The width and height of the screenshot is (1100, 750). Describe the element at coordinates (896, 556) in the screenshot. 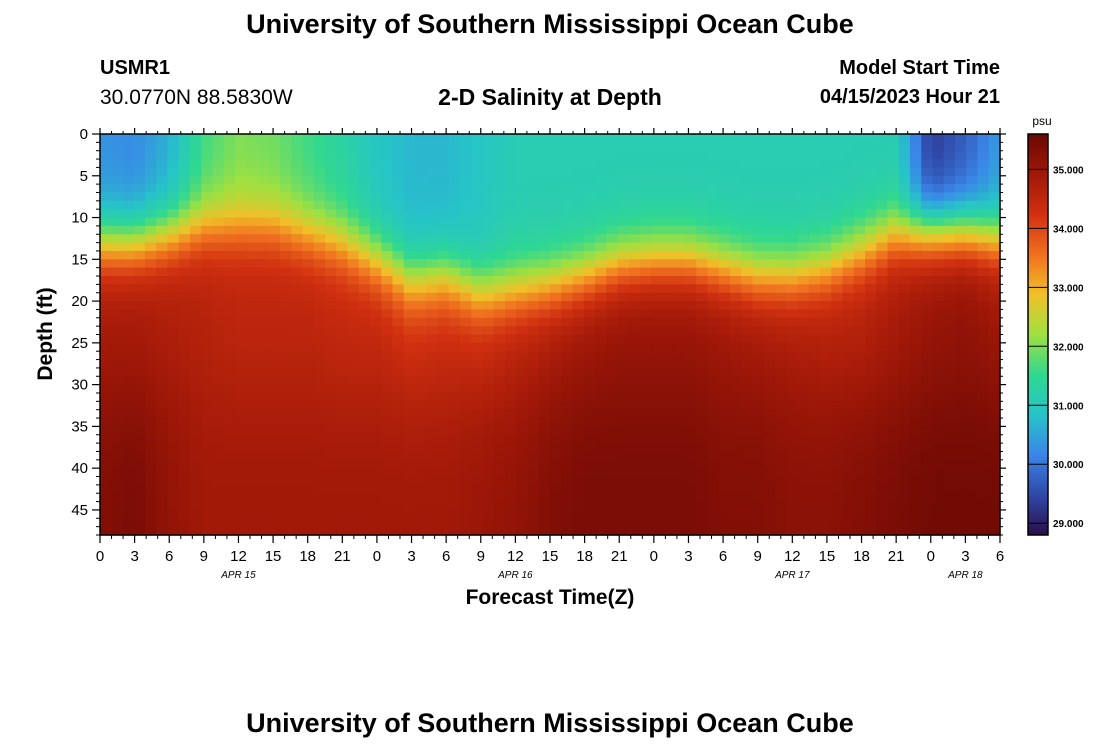

I see `x-tick-label: 21` at that location.